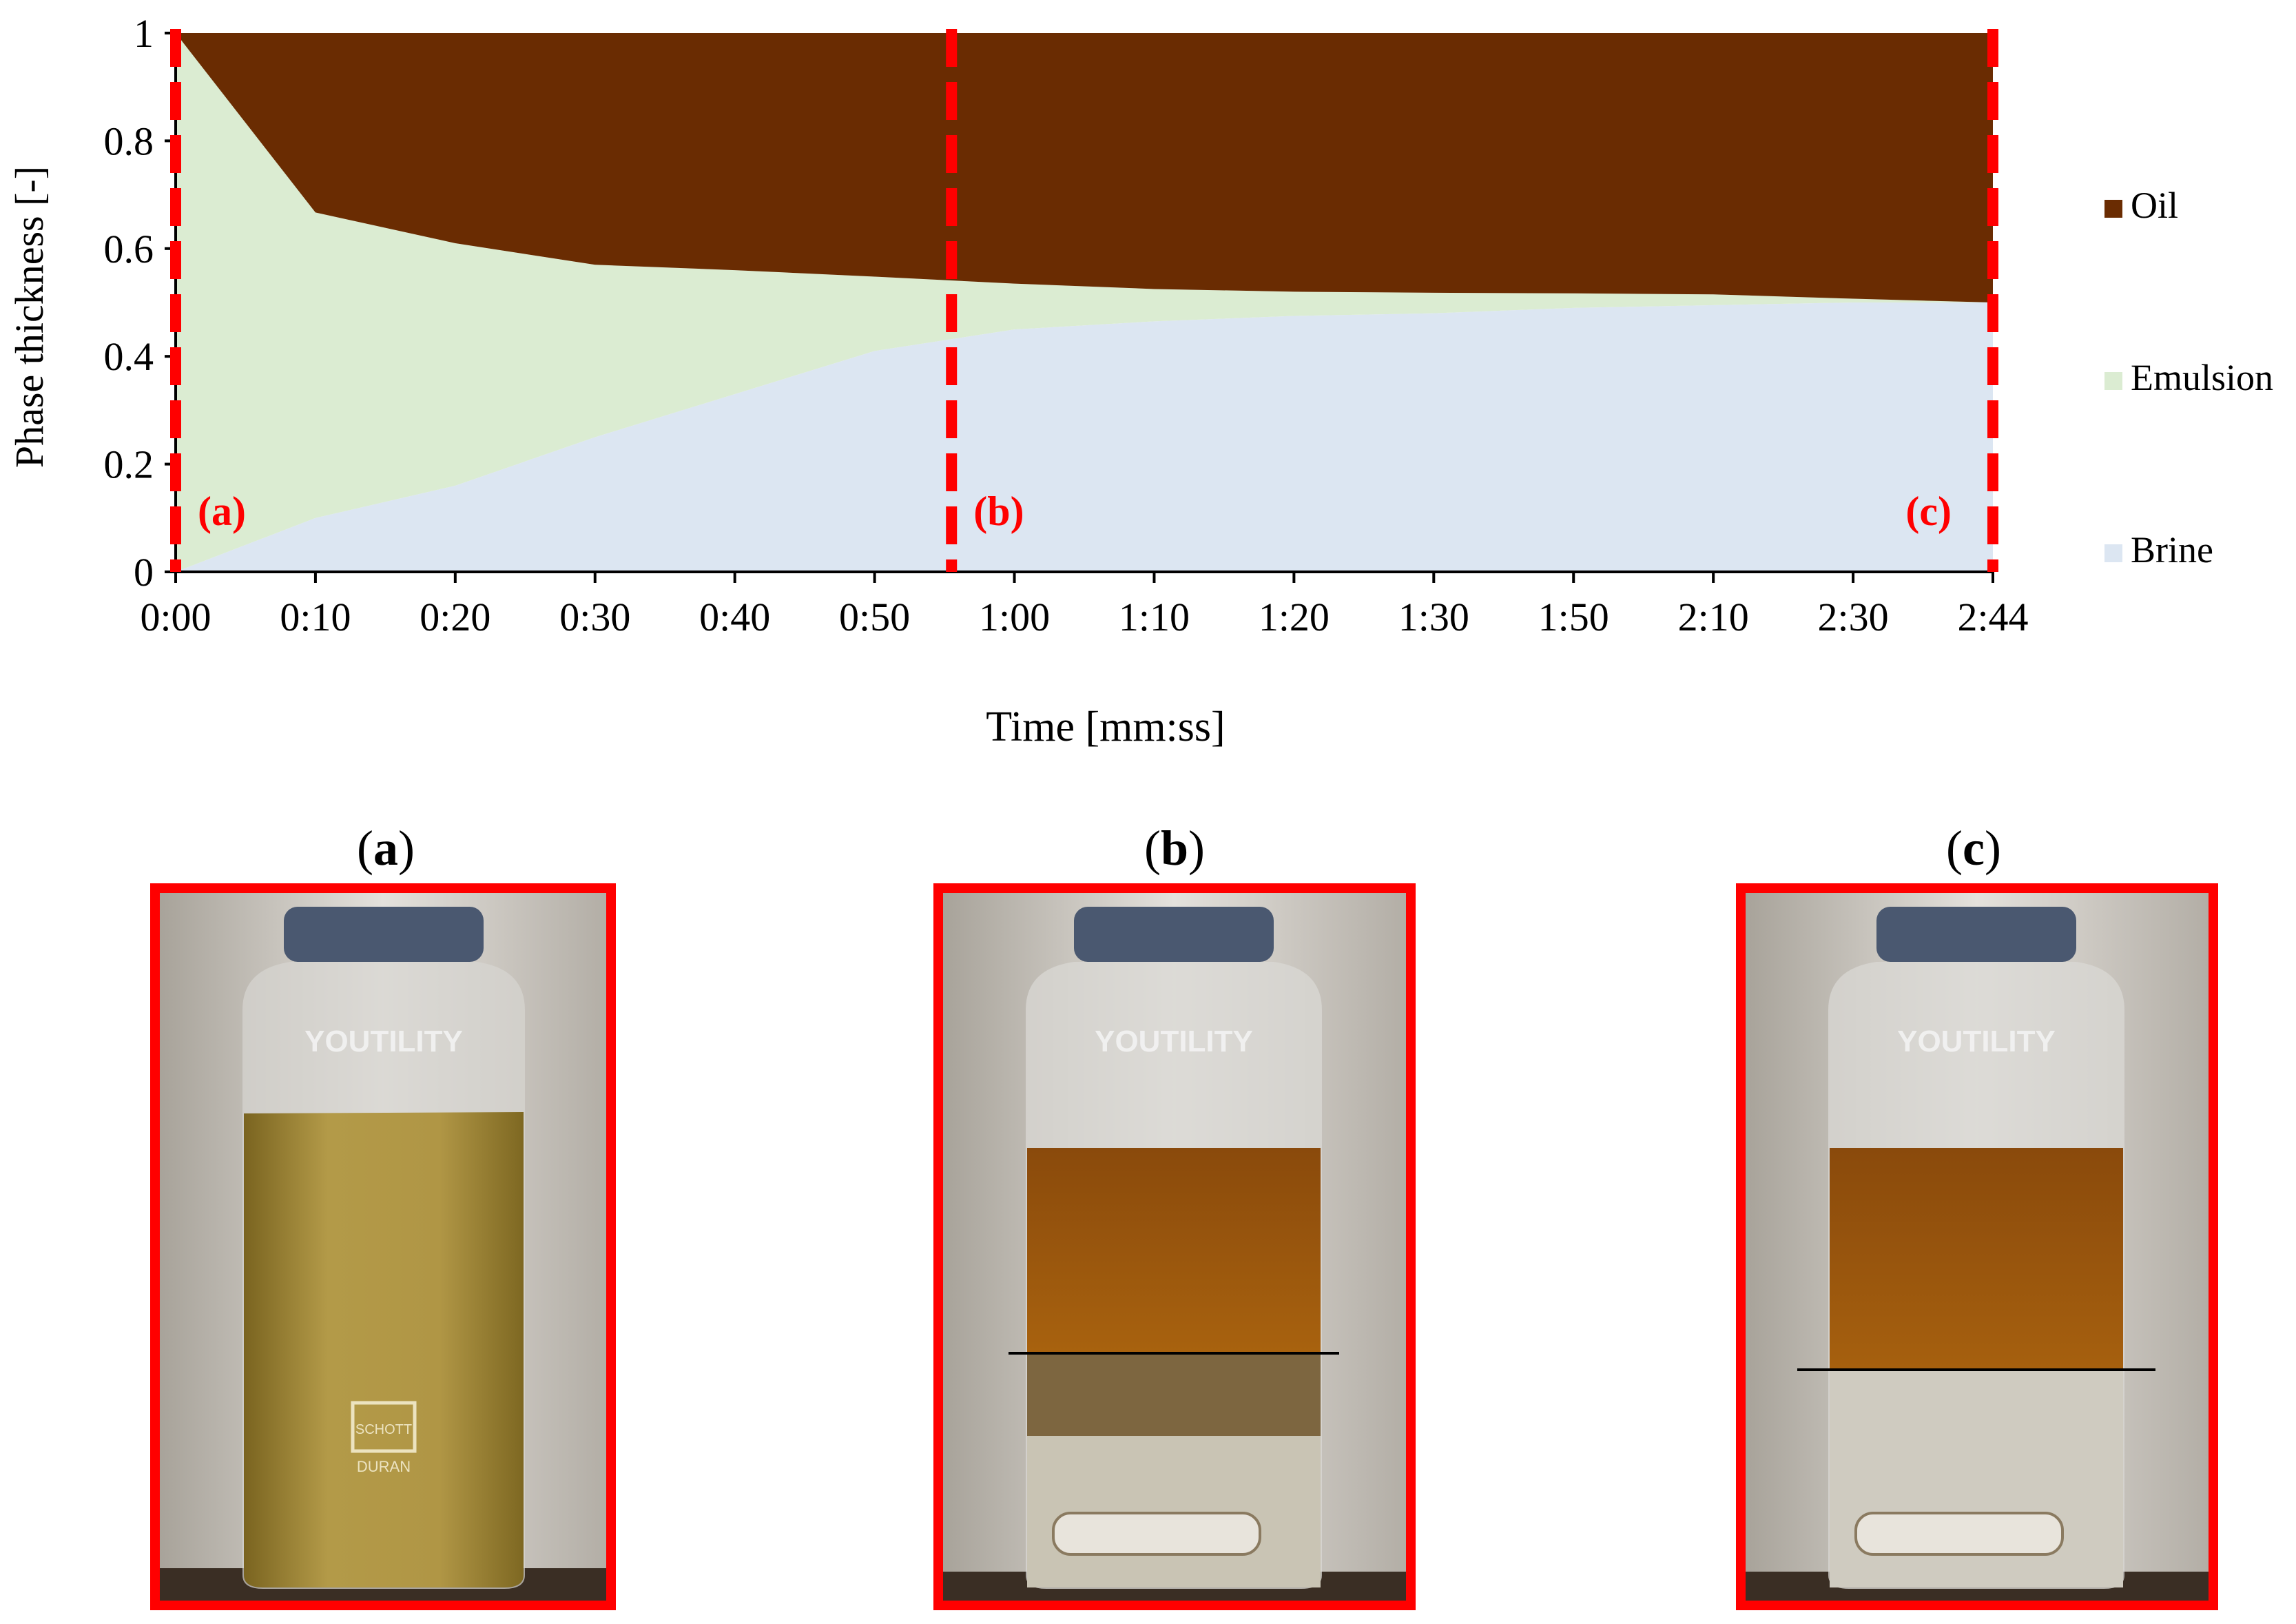 The image size is (2296, 1624). I want to click on photo-a-title-close: ), so click(406, 849).